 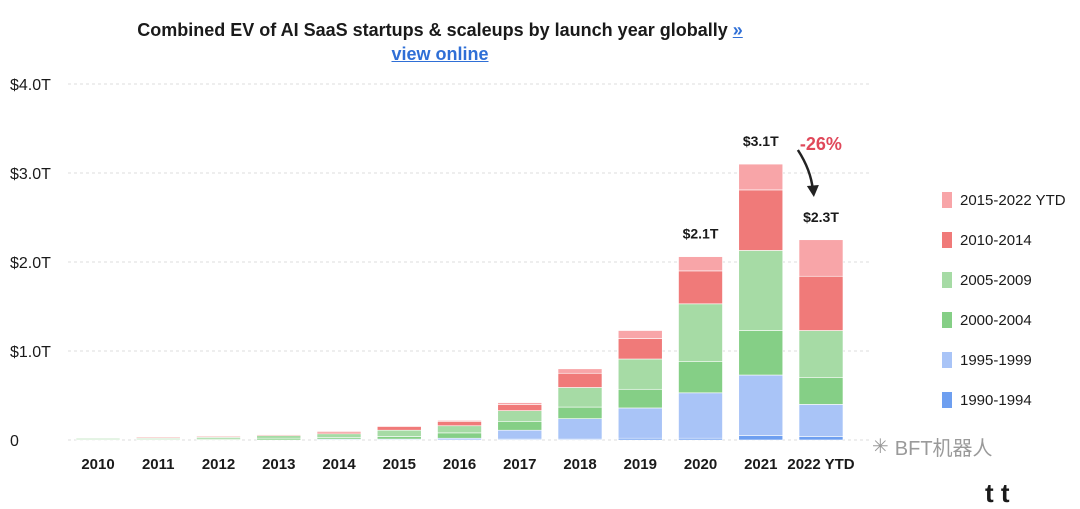 I want to click on watermark-text: BFT机器人, so click(x=943, y=449).